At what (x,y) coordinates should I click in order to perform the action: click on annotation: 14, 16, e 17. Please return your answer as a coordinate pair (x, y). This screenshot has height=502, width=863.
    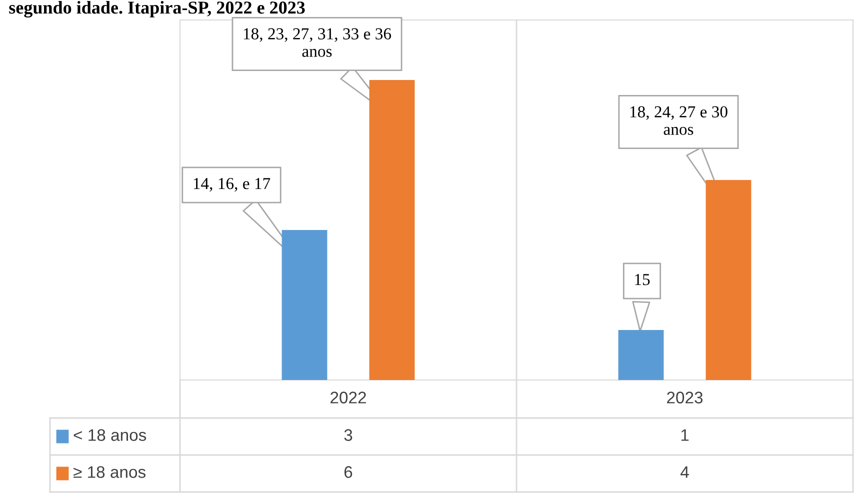
    Looking at the image, I should click on (232, 185).